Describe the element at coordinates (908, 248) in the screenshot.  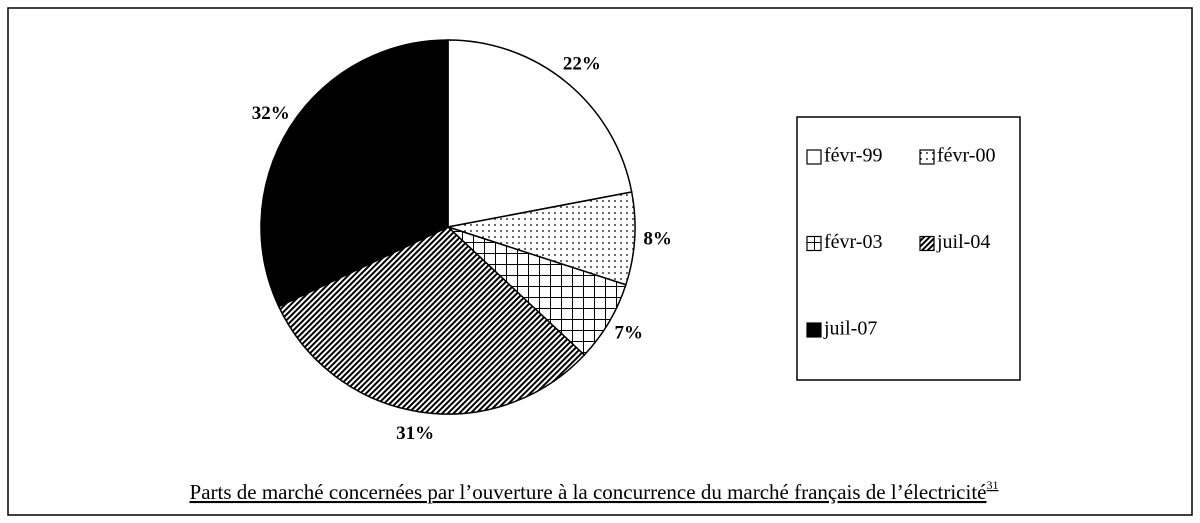
I see `legend-box` at that location.